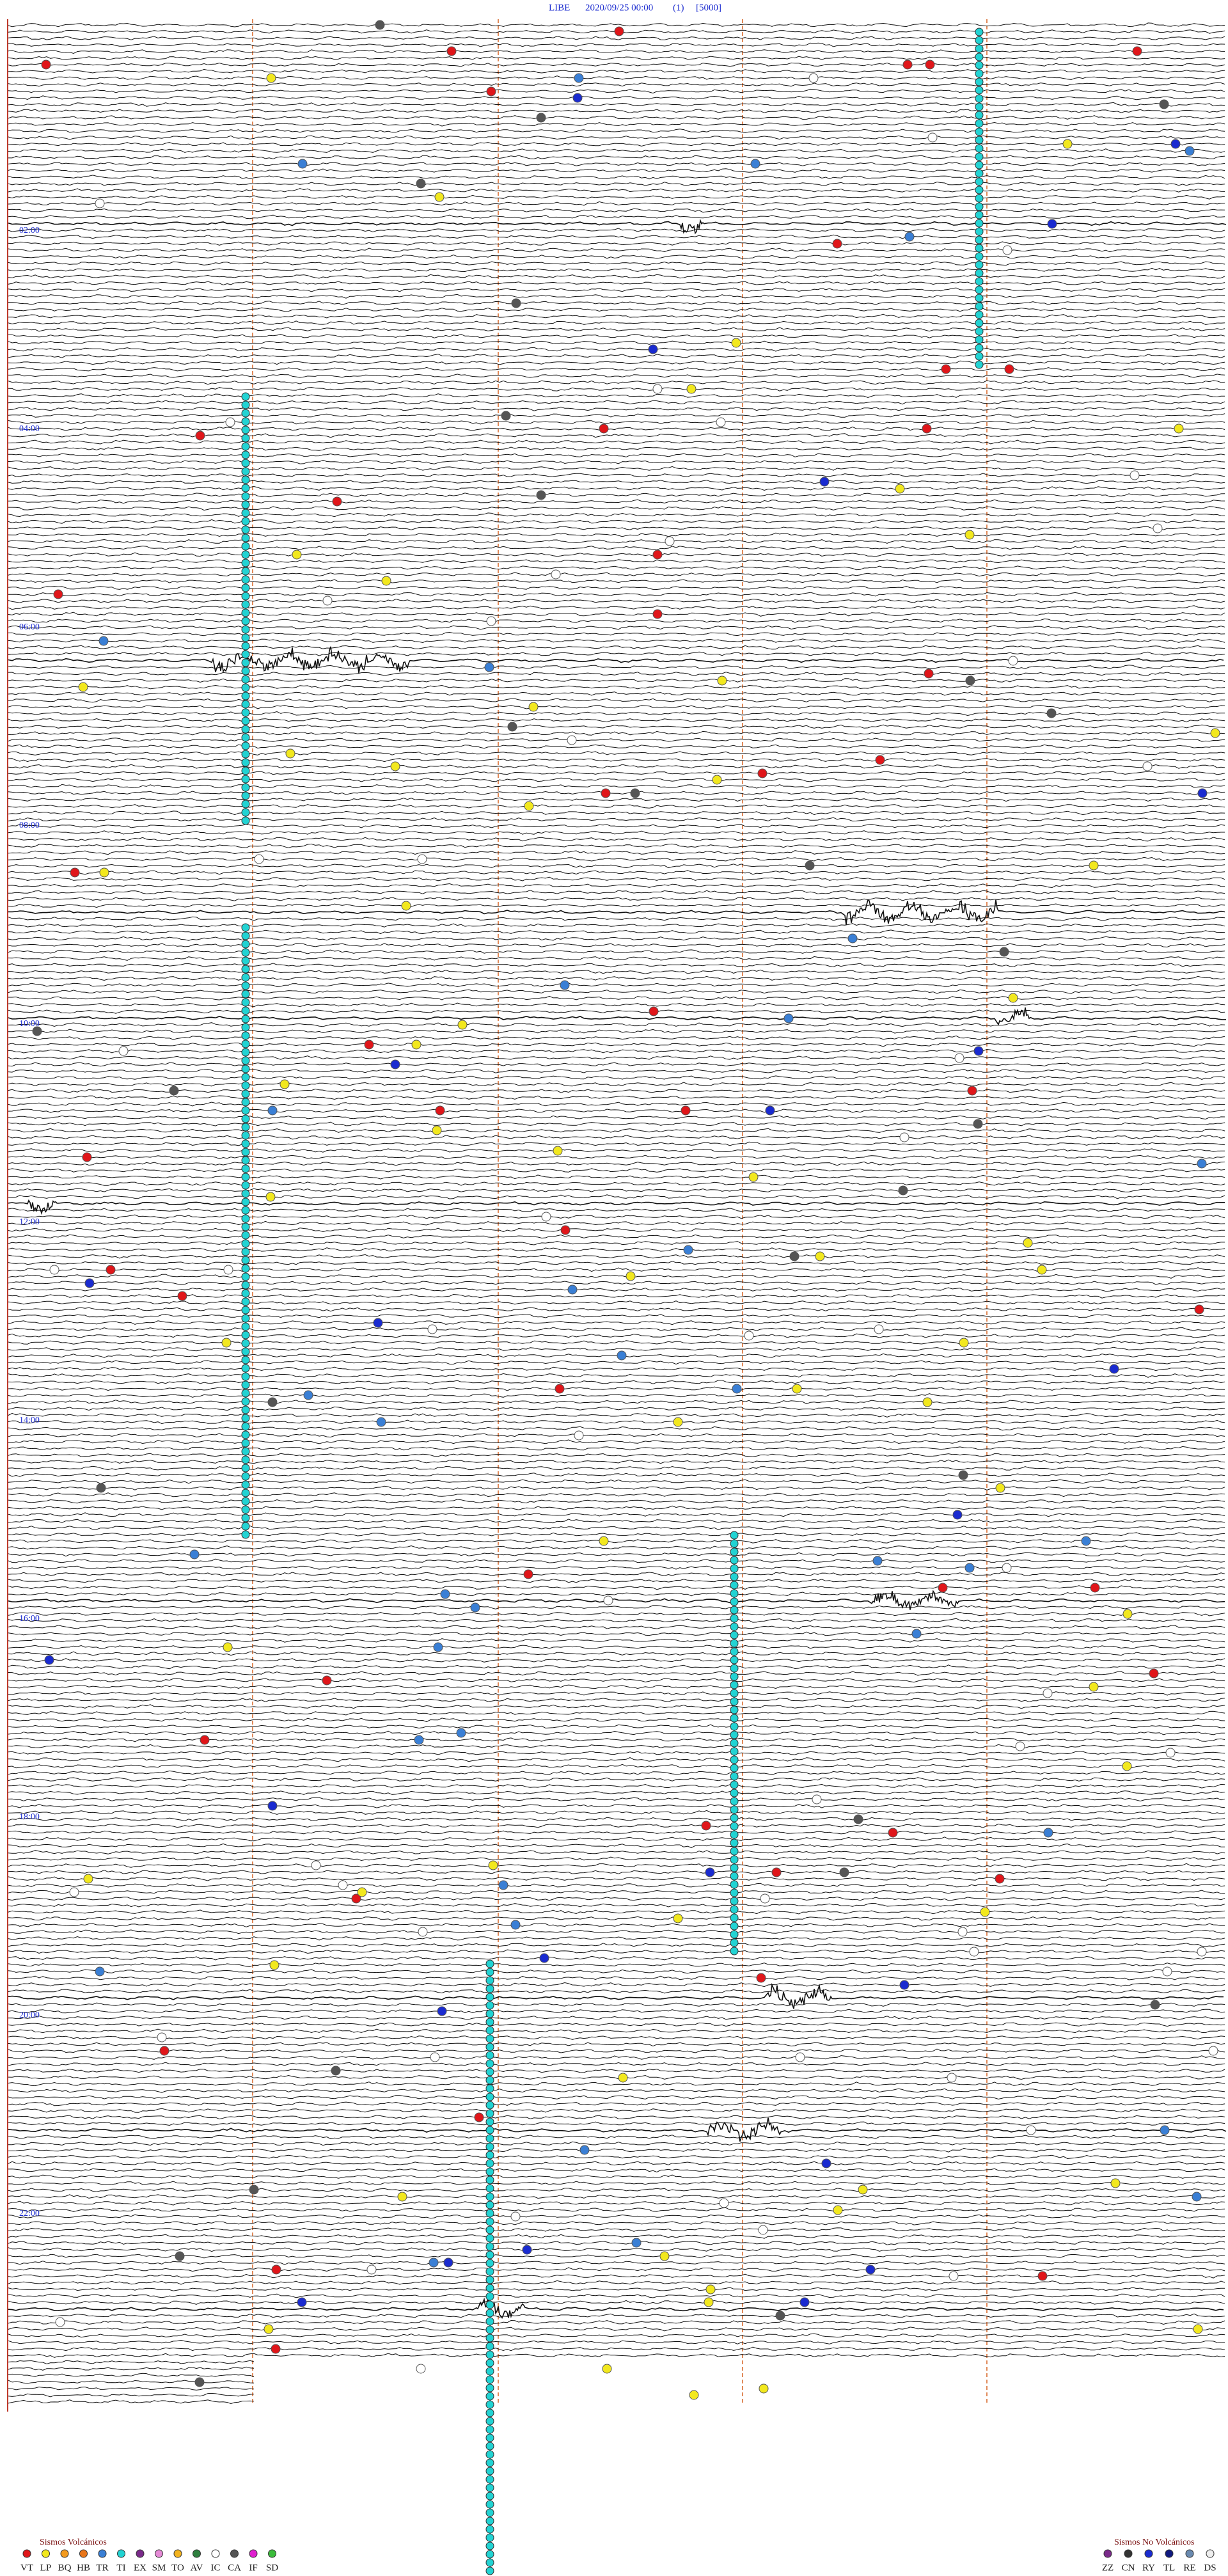  I want to click on legend-code: TR, so click(102, 2568).